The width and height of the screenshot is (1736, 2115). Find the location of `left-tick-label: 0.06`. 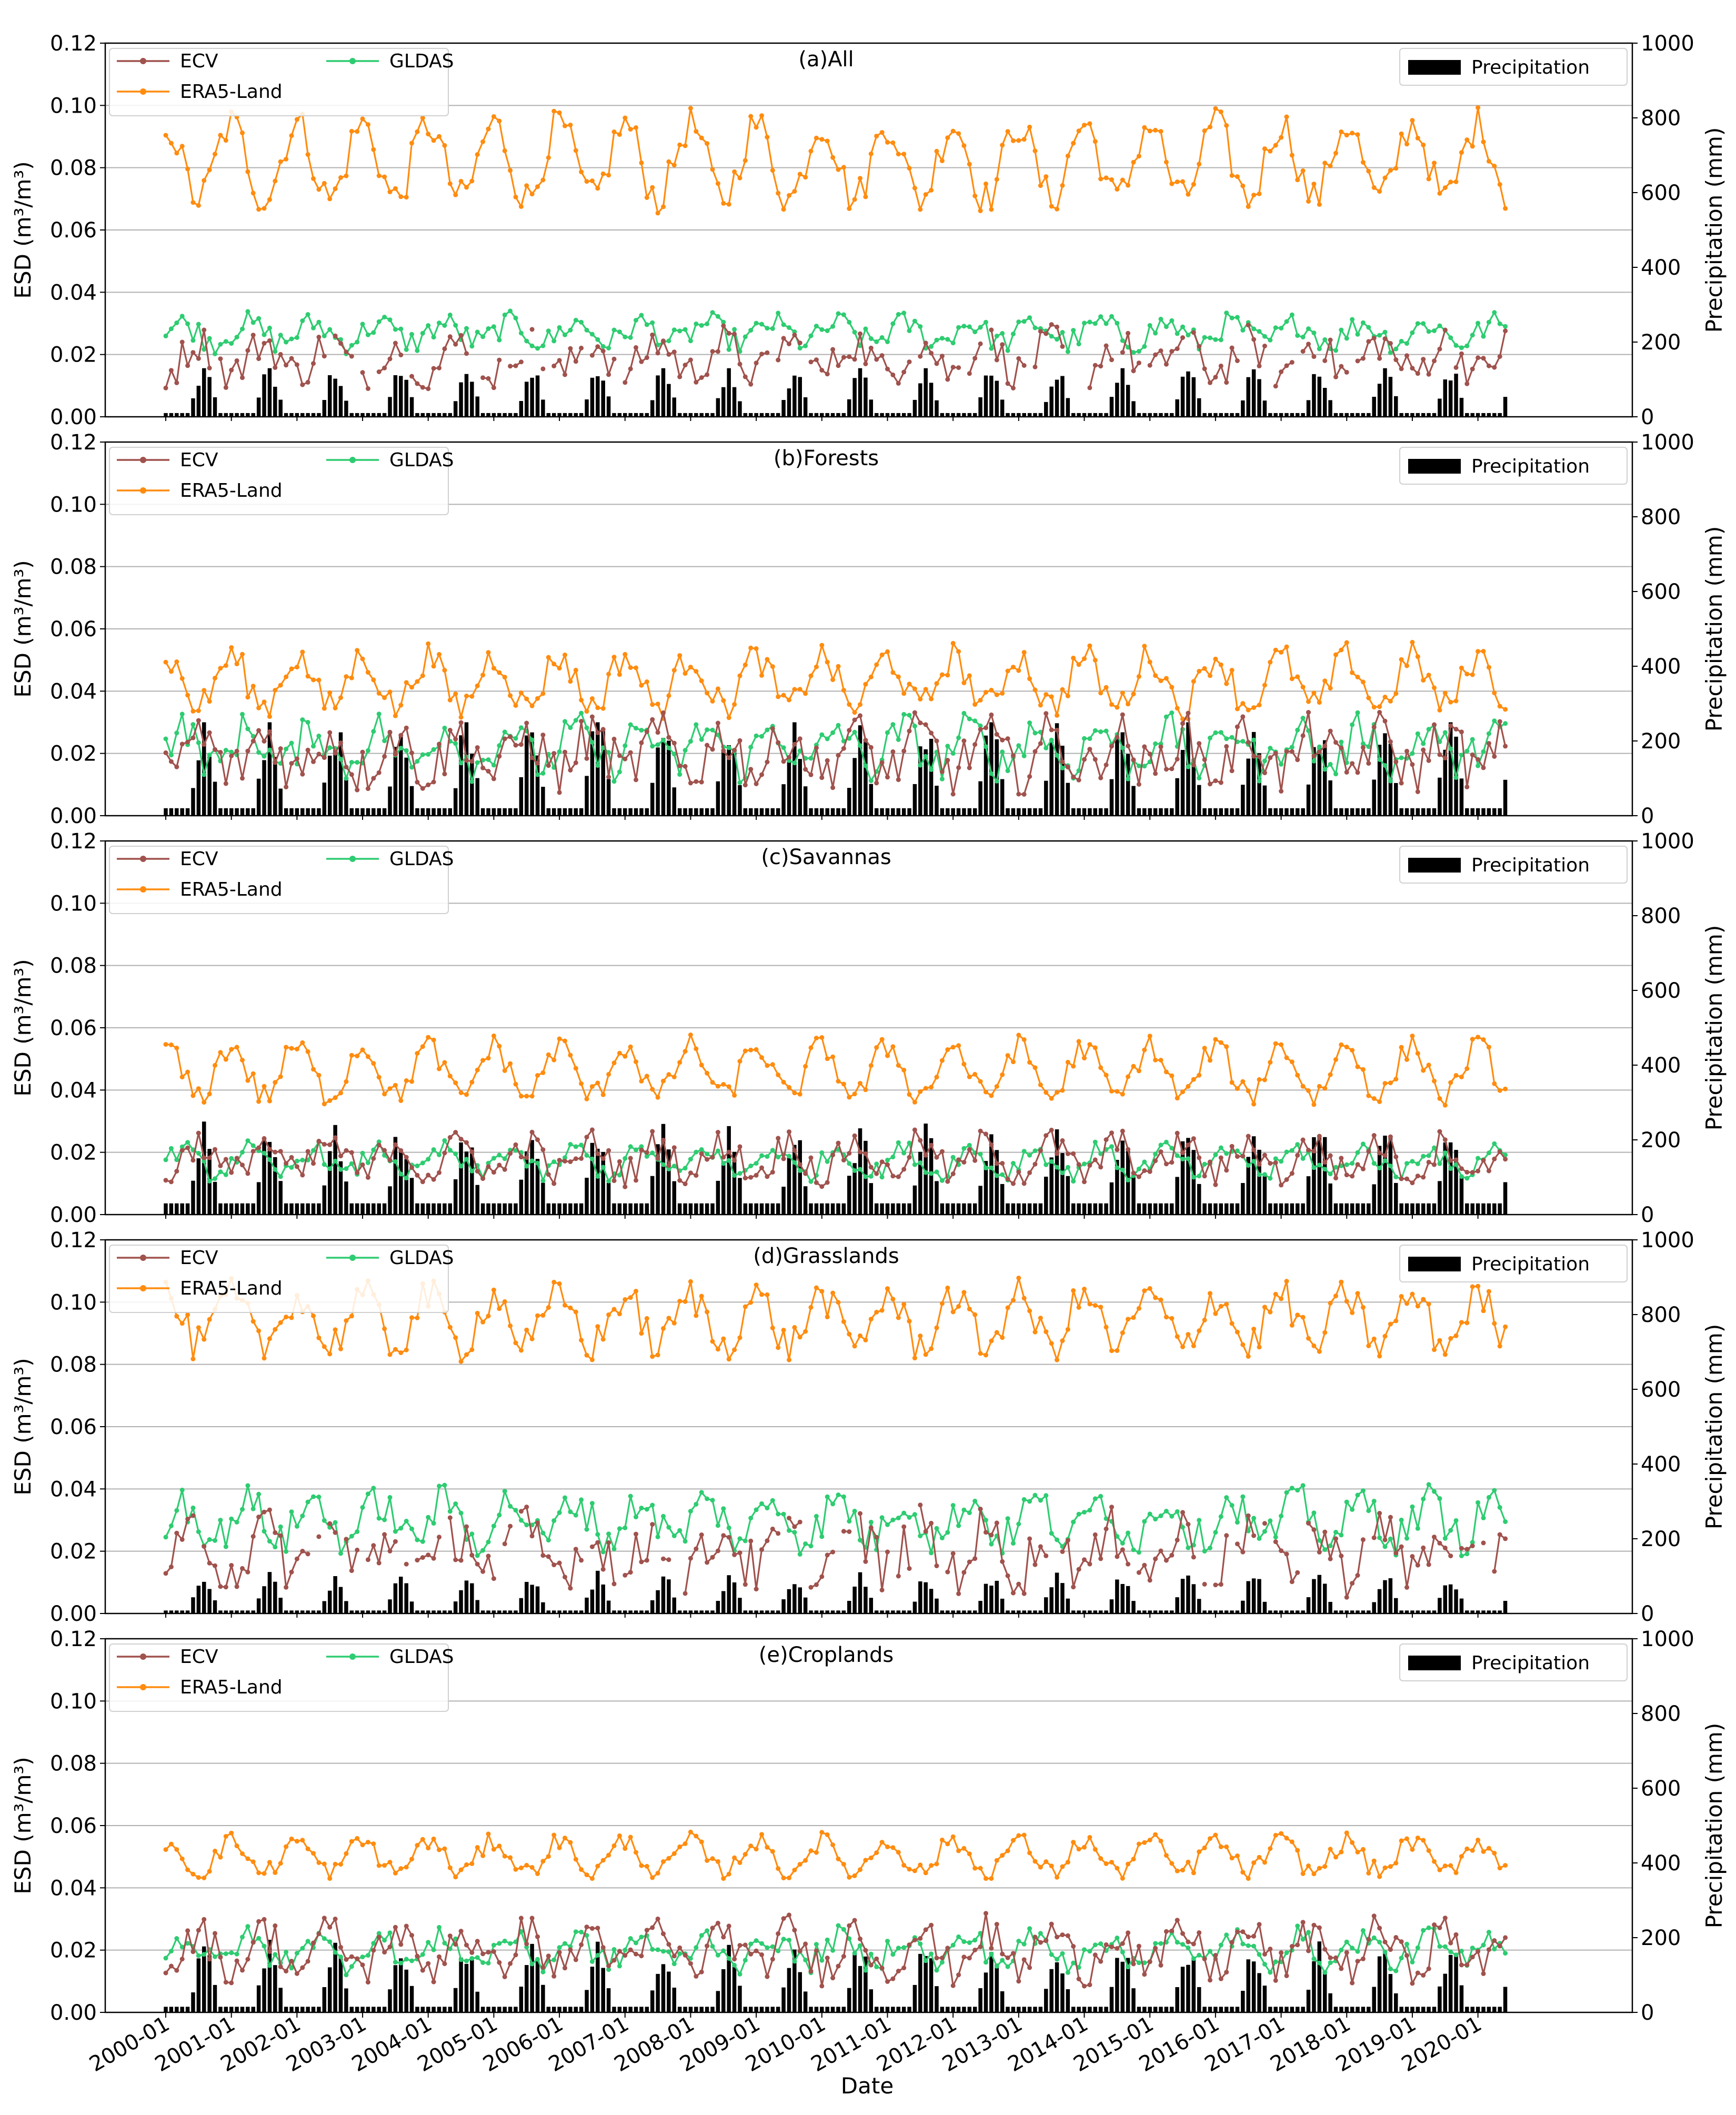

left-tick-label: 0.06 is located at coordinates (73, 1427).